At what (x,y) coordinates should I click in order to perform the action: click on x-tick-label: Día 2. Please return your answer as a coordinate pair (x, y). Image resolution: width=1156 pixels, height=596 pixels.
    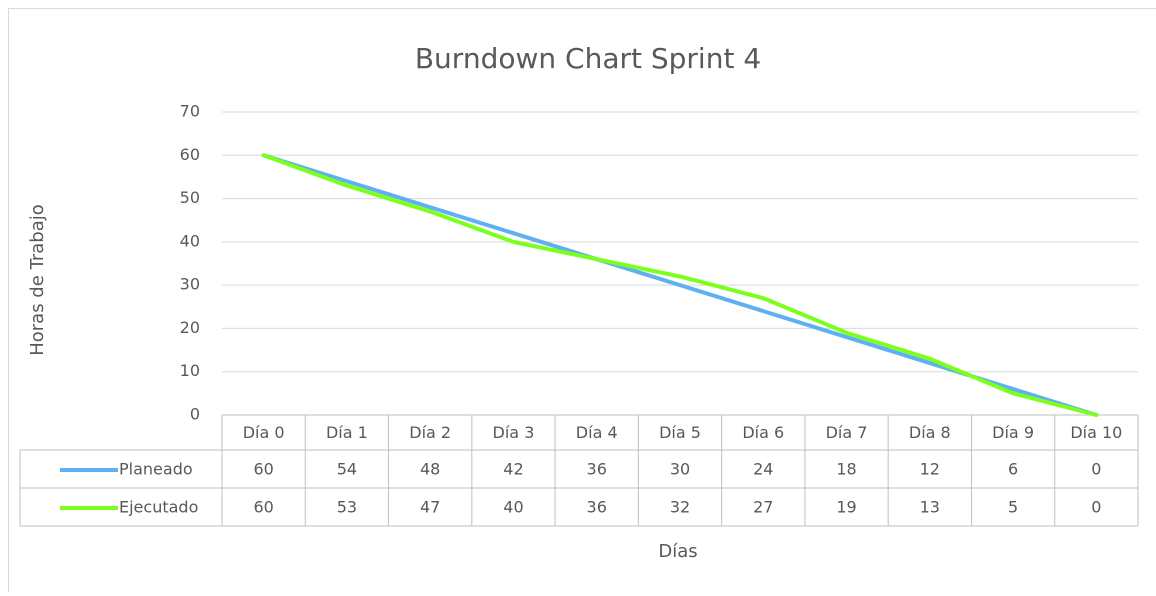
    Looking at the image, I should click on (430, 432).